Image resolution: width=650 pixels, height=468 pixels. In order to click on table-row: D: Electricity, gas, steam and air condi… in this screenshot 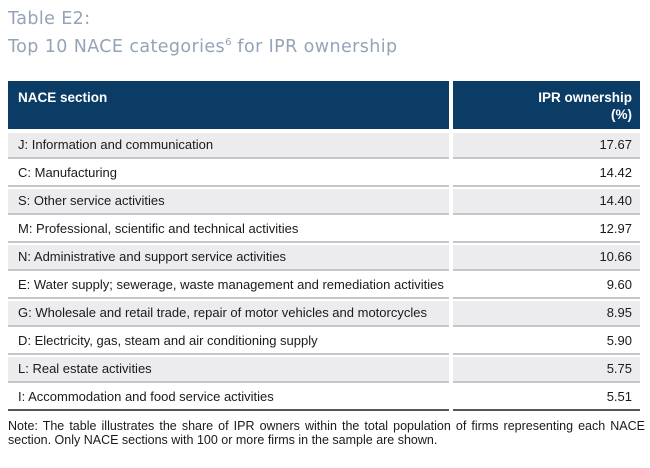, I will do `click(324, 341)`.